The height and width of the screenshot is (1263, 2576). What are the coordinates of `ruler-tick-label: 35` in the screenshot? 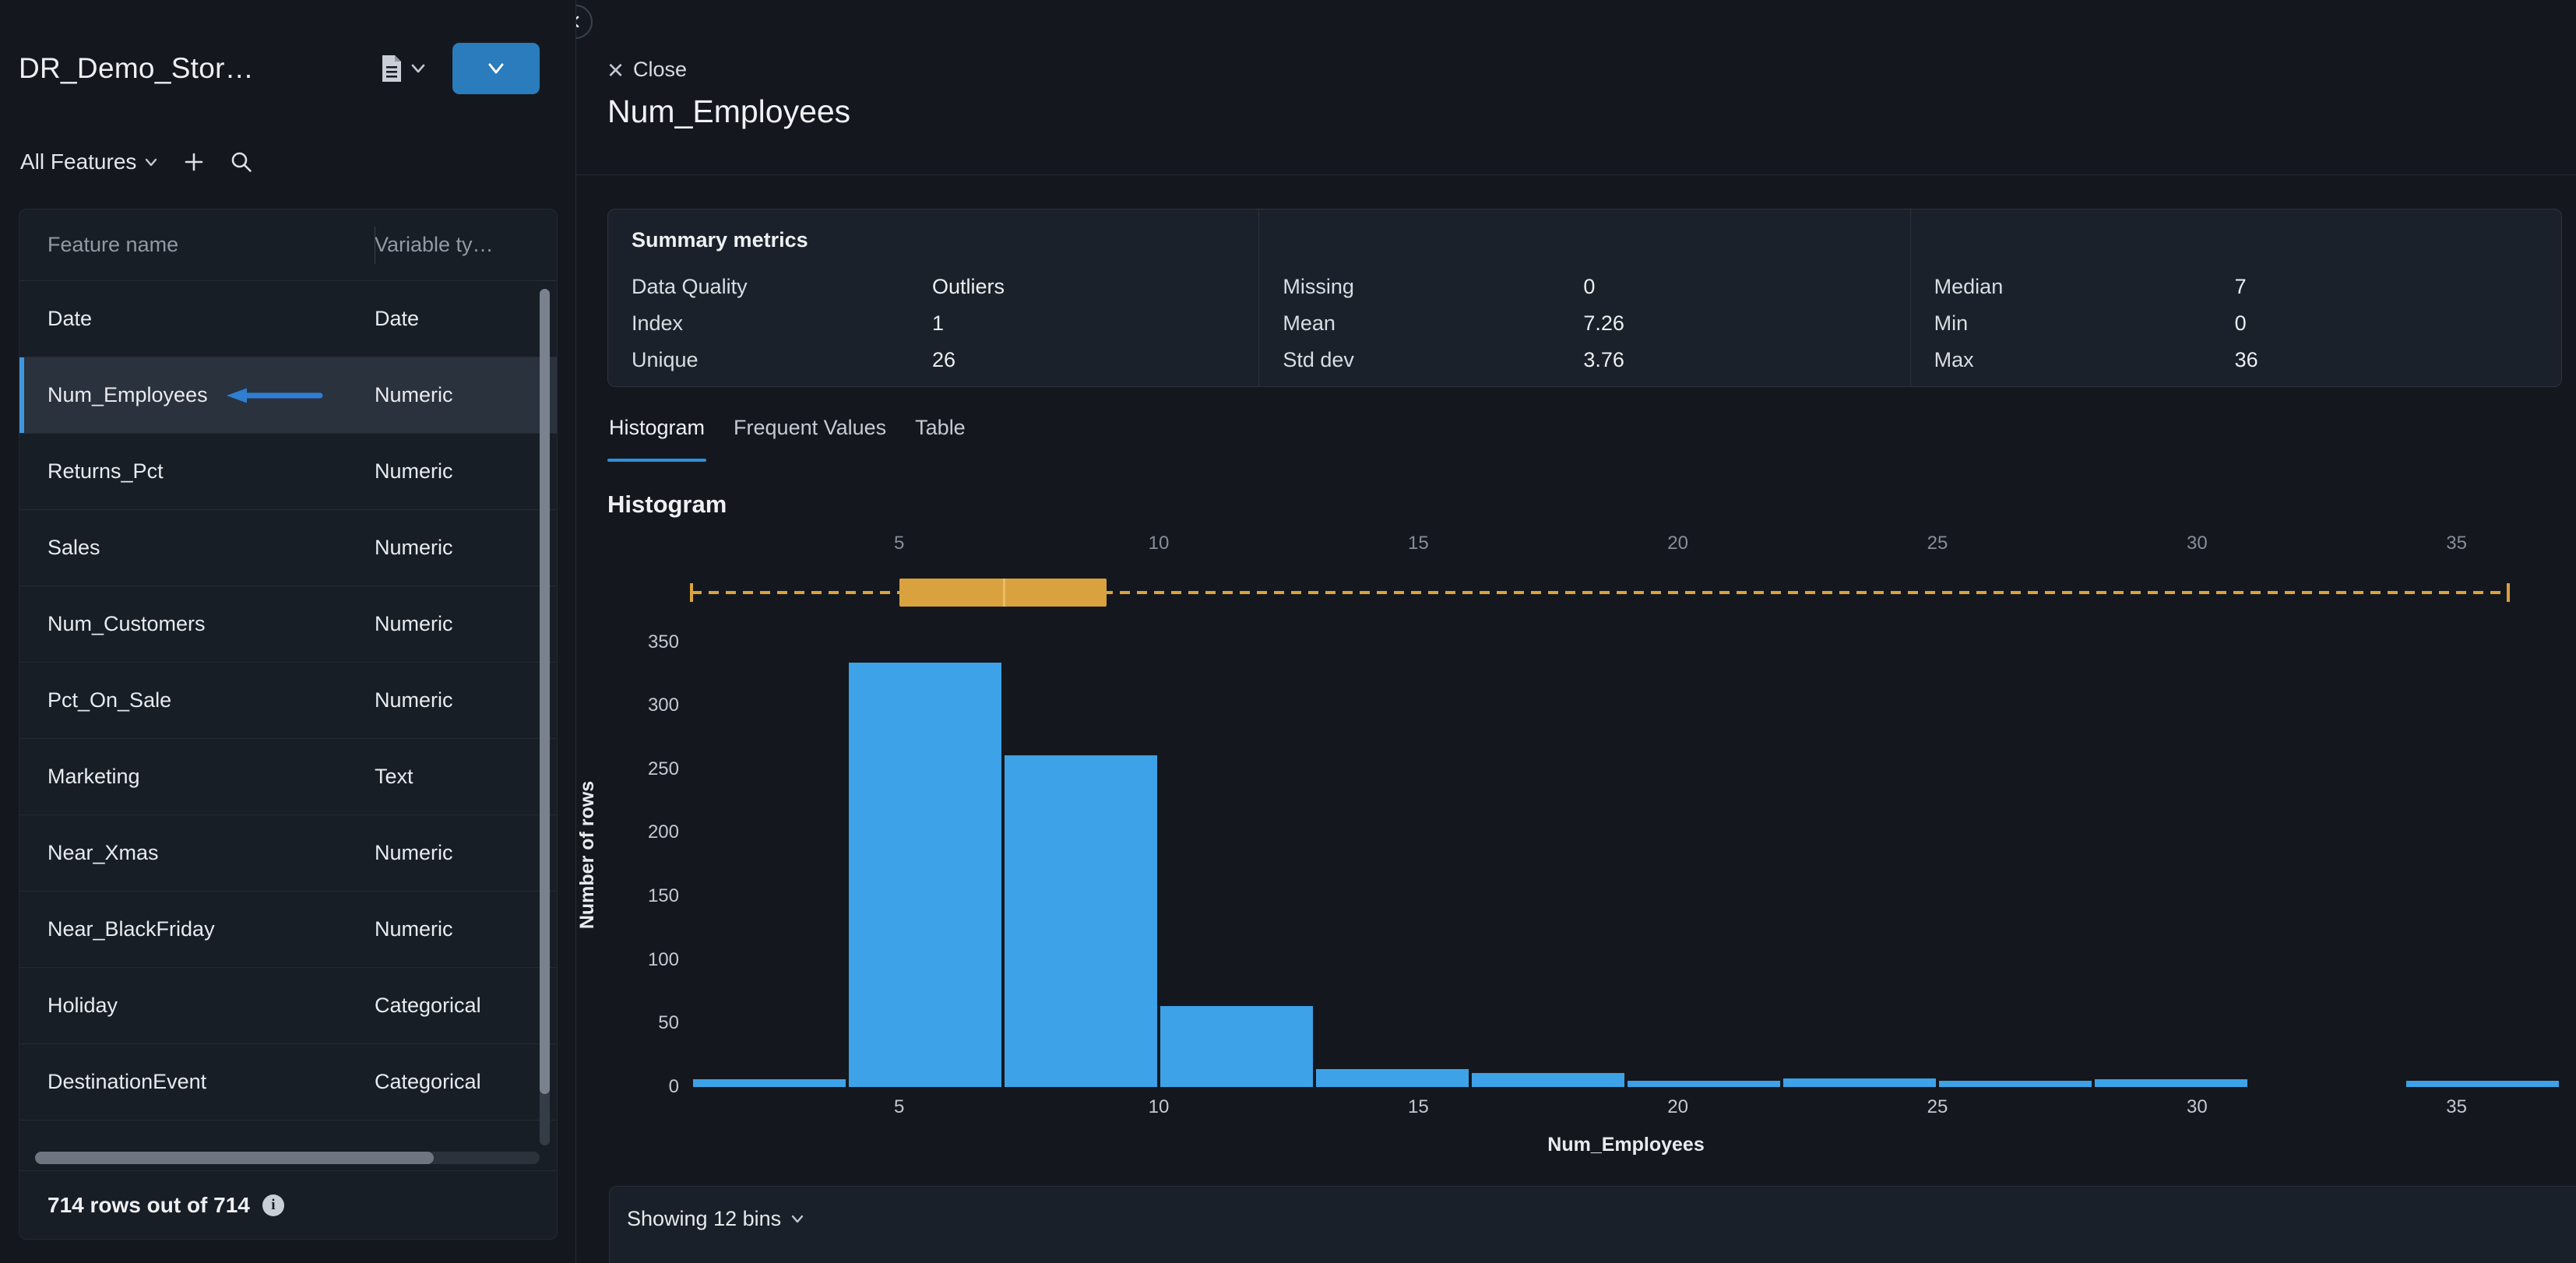 It's located at (2457, 543).